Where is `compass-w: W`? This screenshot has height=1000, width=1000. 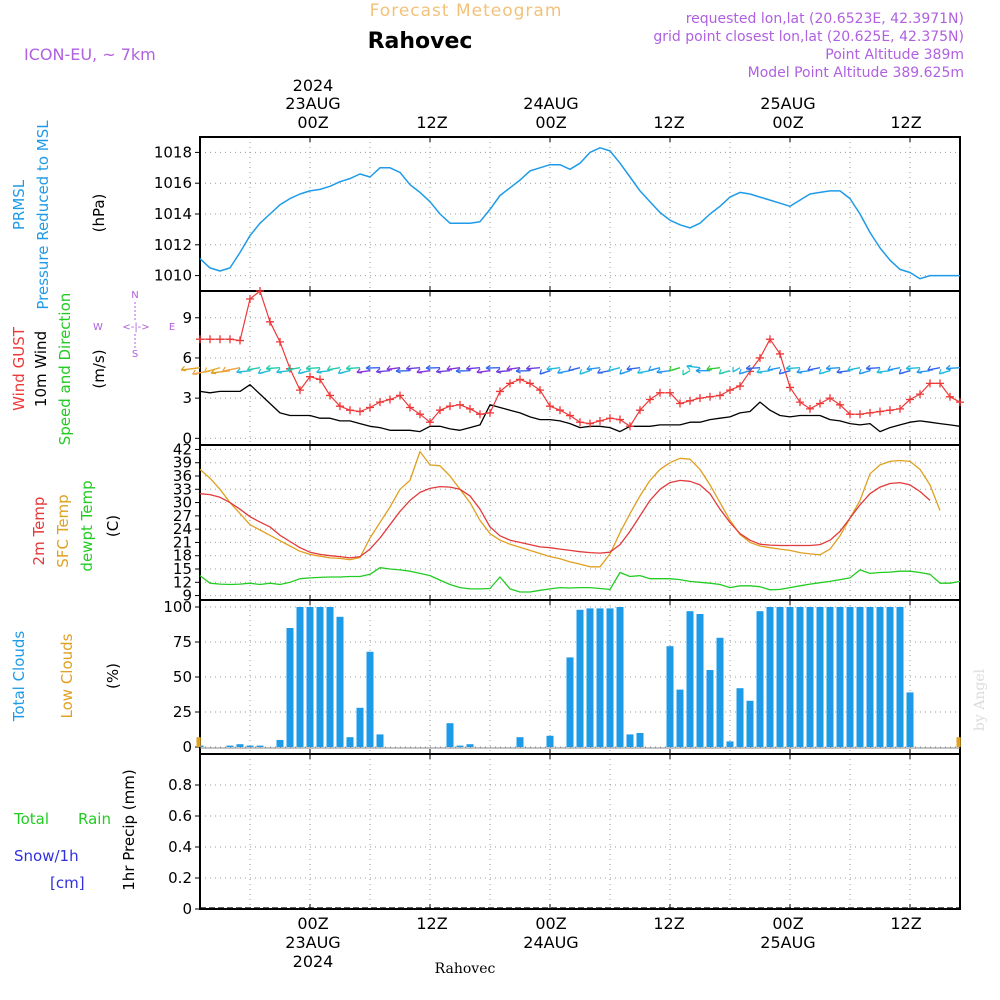
compass-w: W is located at coordinates (98, 327).